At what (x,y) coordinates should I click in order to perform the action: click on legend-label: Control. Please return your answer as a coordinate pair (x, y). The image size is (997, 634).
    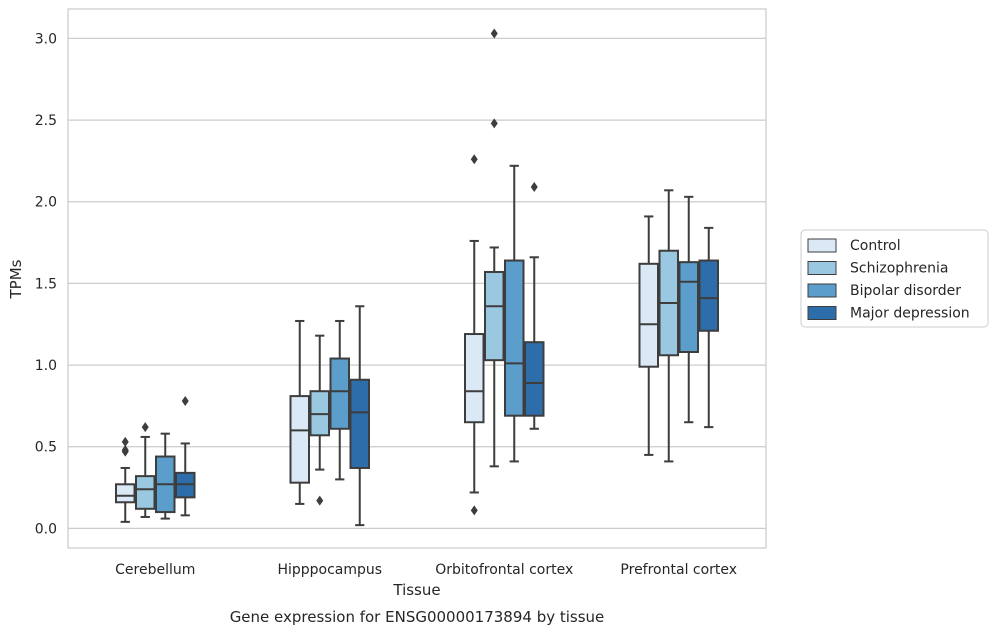
    Looking at the image, I should click on (875, 246).